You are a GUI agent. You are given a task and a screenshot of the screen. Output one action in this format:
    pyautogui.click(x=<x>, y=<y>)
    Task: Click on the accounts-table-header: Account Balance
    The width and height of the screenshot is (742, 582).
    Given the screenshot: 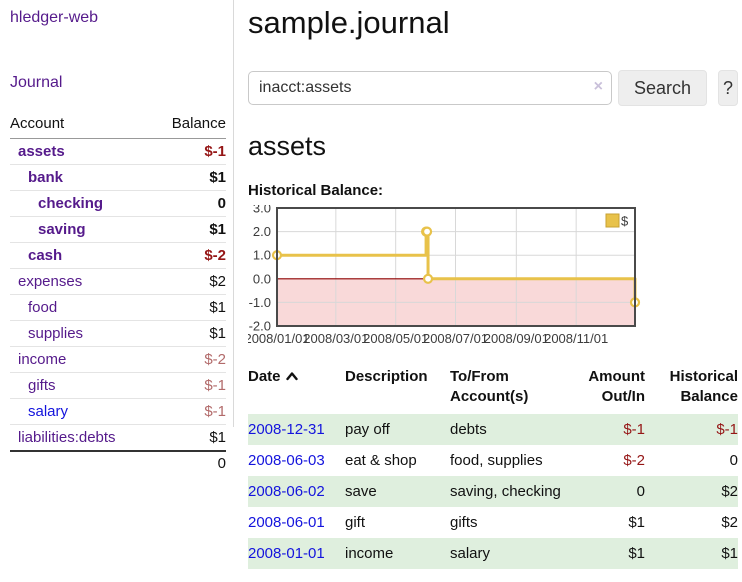 What is the action you would take?
    pyautogui.click(x=118, y=126)
    